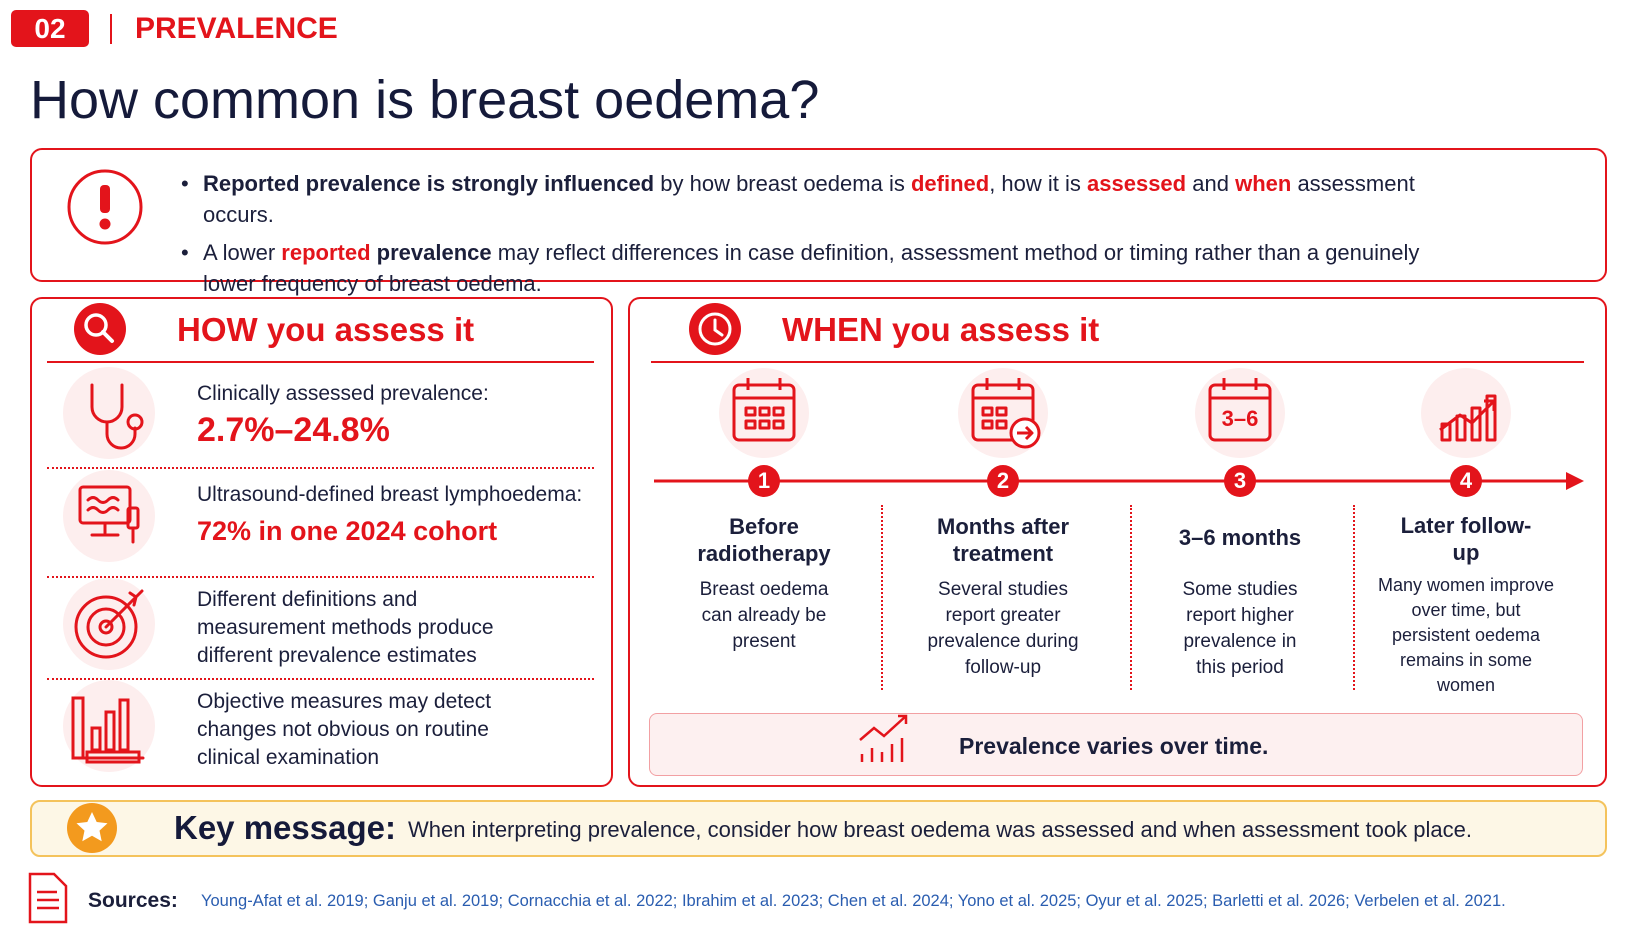  I want to click on text: A lower, so click(239, 252).